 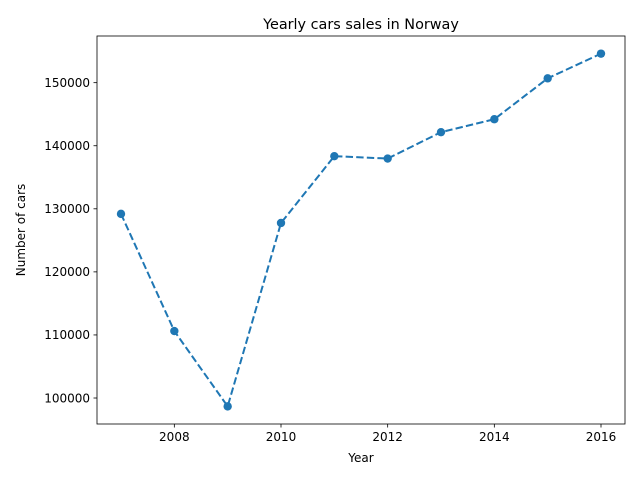 What do you see at coordinates (360, 458) in the screenshot?
I see `x-axis-label: Year` at bounding box center [360, 458].